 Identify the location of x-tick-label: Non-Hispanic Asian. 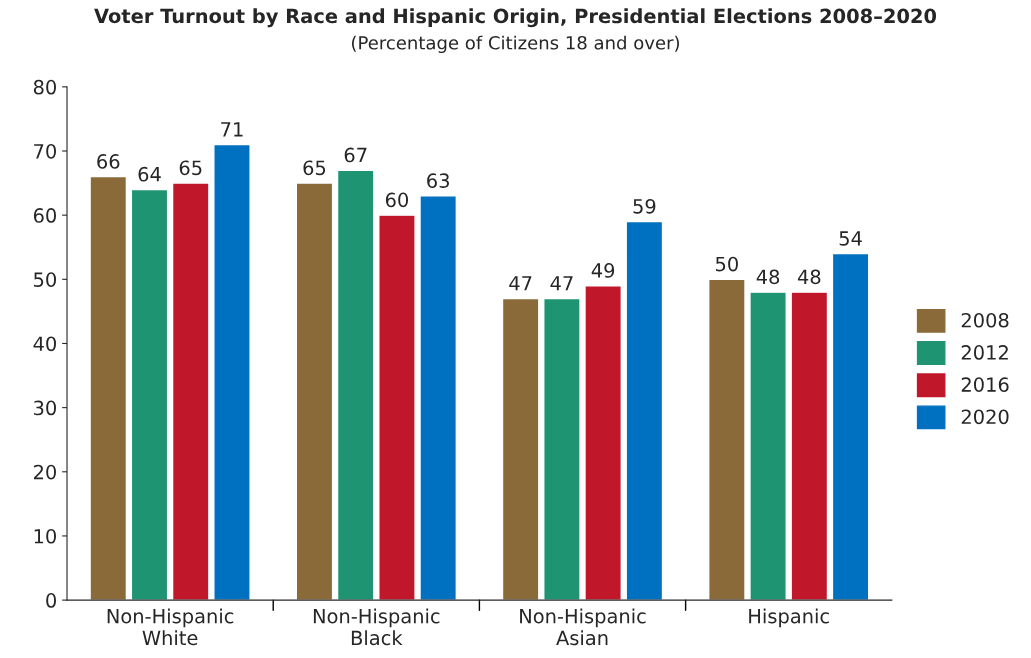
(583, 627).